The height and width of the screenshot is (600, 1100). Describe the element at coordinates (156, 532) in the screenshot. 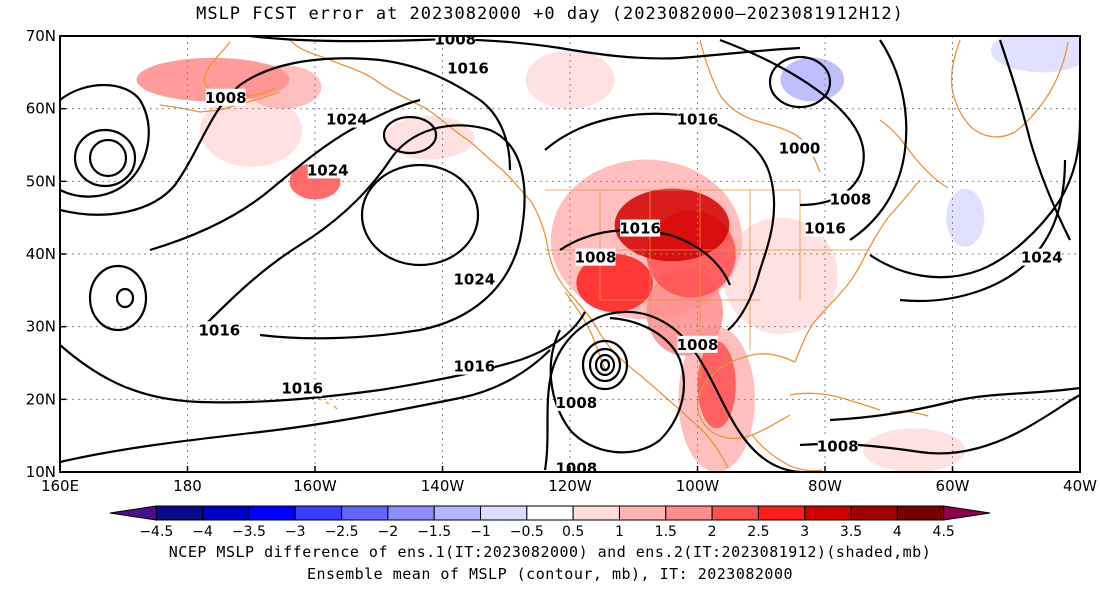

I see `colorbar-label: −4.5` at that location.